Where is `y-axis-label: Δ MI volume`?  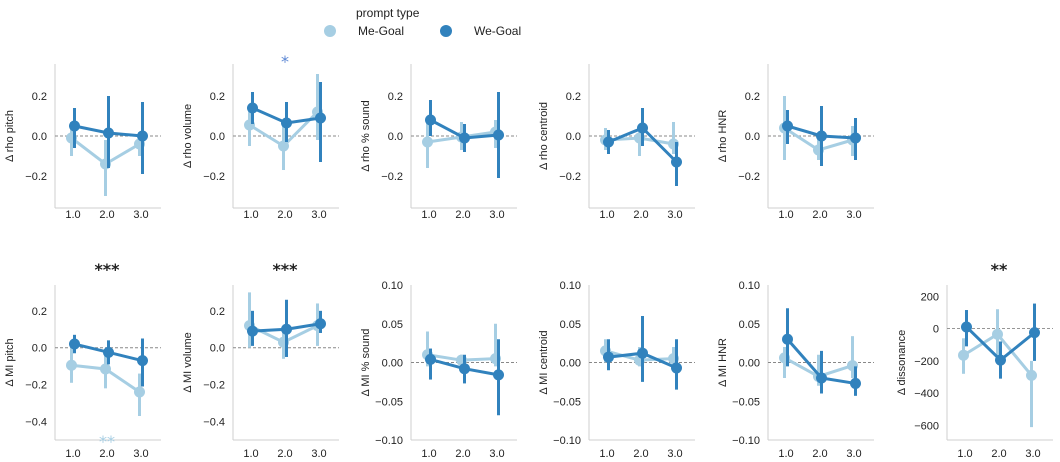
y-axis-label: Δ MI volume is located at coordinates (188, 362).